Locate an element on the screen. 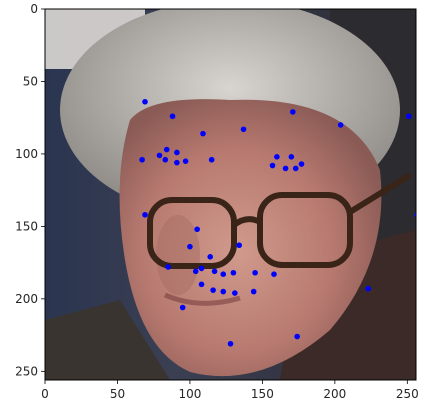 This screenshot has height=418, width=446. y-tick-label: 0 is located at coordinates (34, 9).